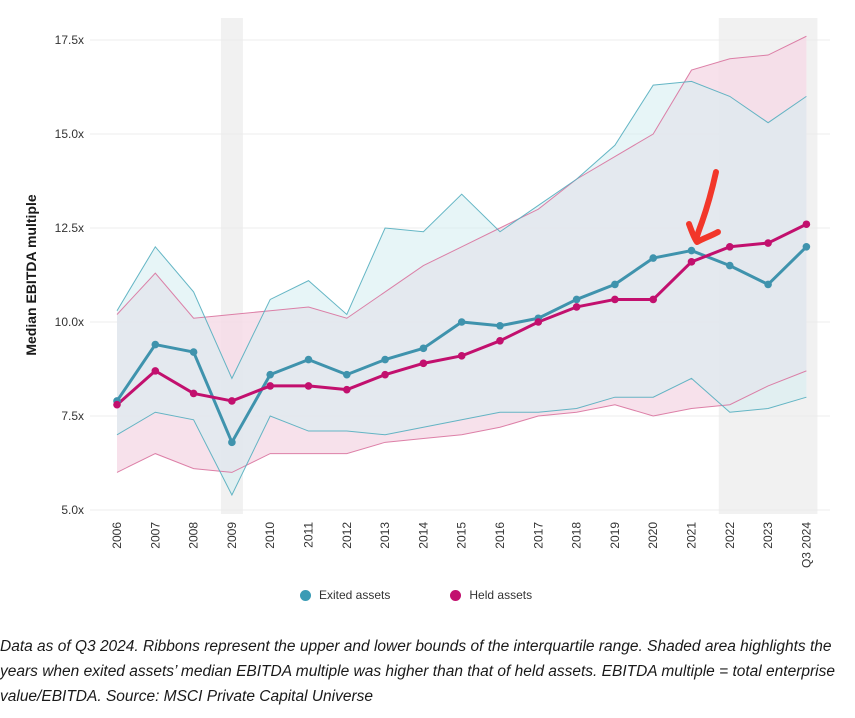  I want to click on exited-point-2010, so click(270, 374).